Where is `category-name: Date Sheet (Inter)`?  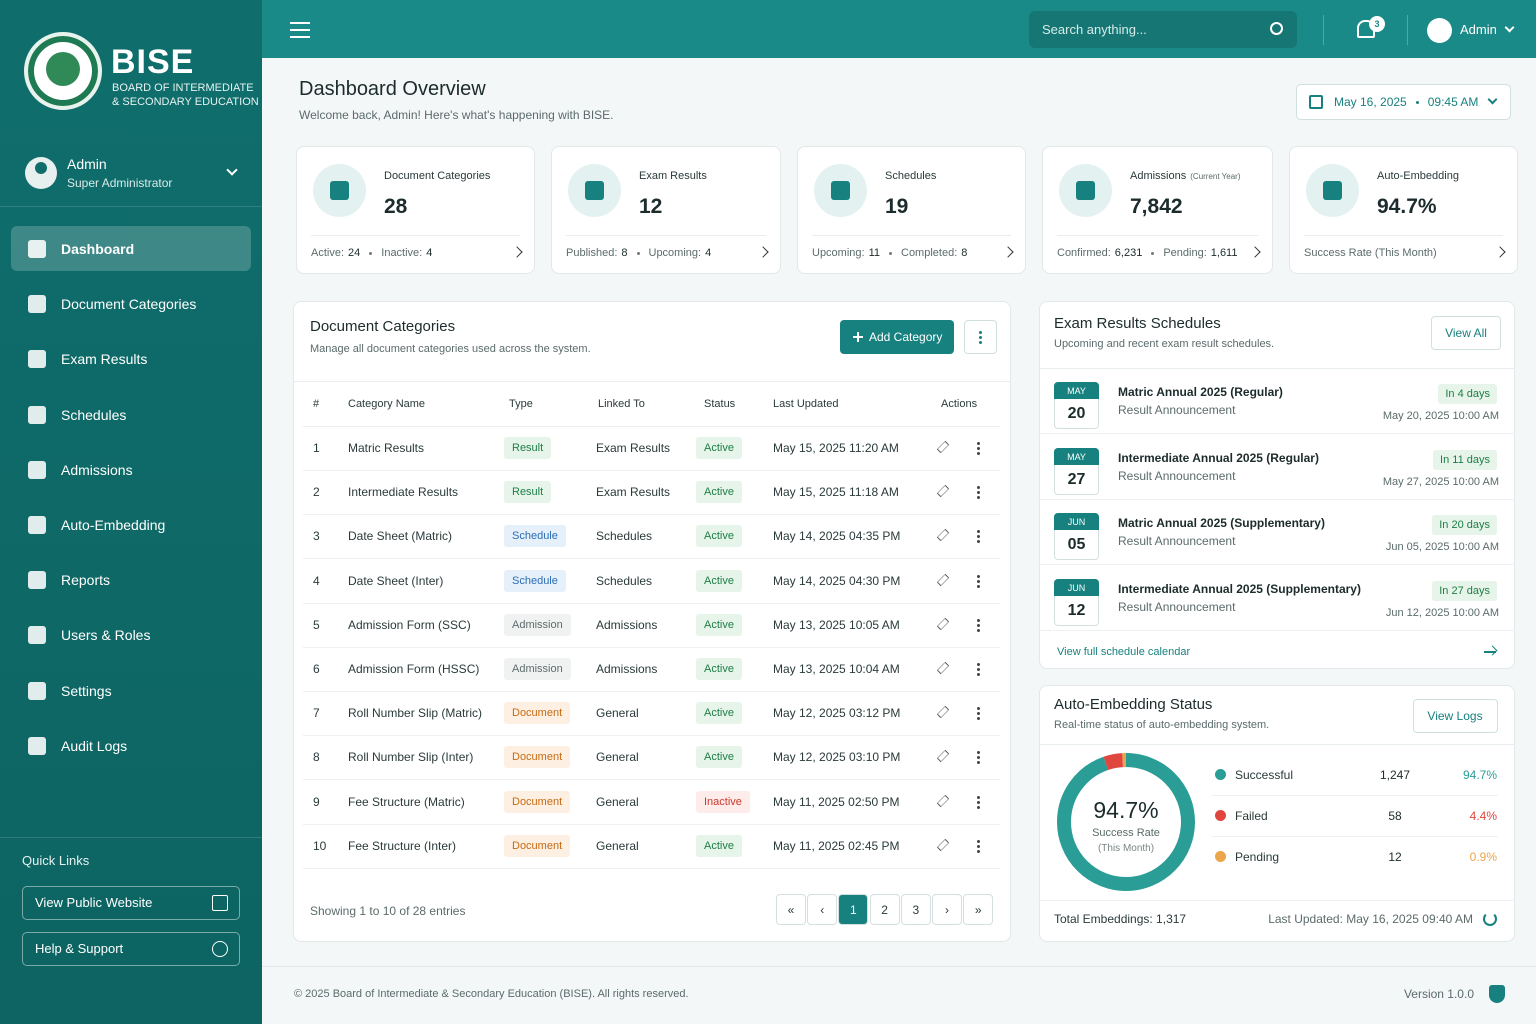
category-name: Date Sheet (Inter) is located at coordinates (396, 580).